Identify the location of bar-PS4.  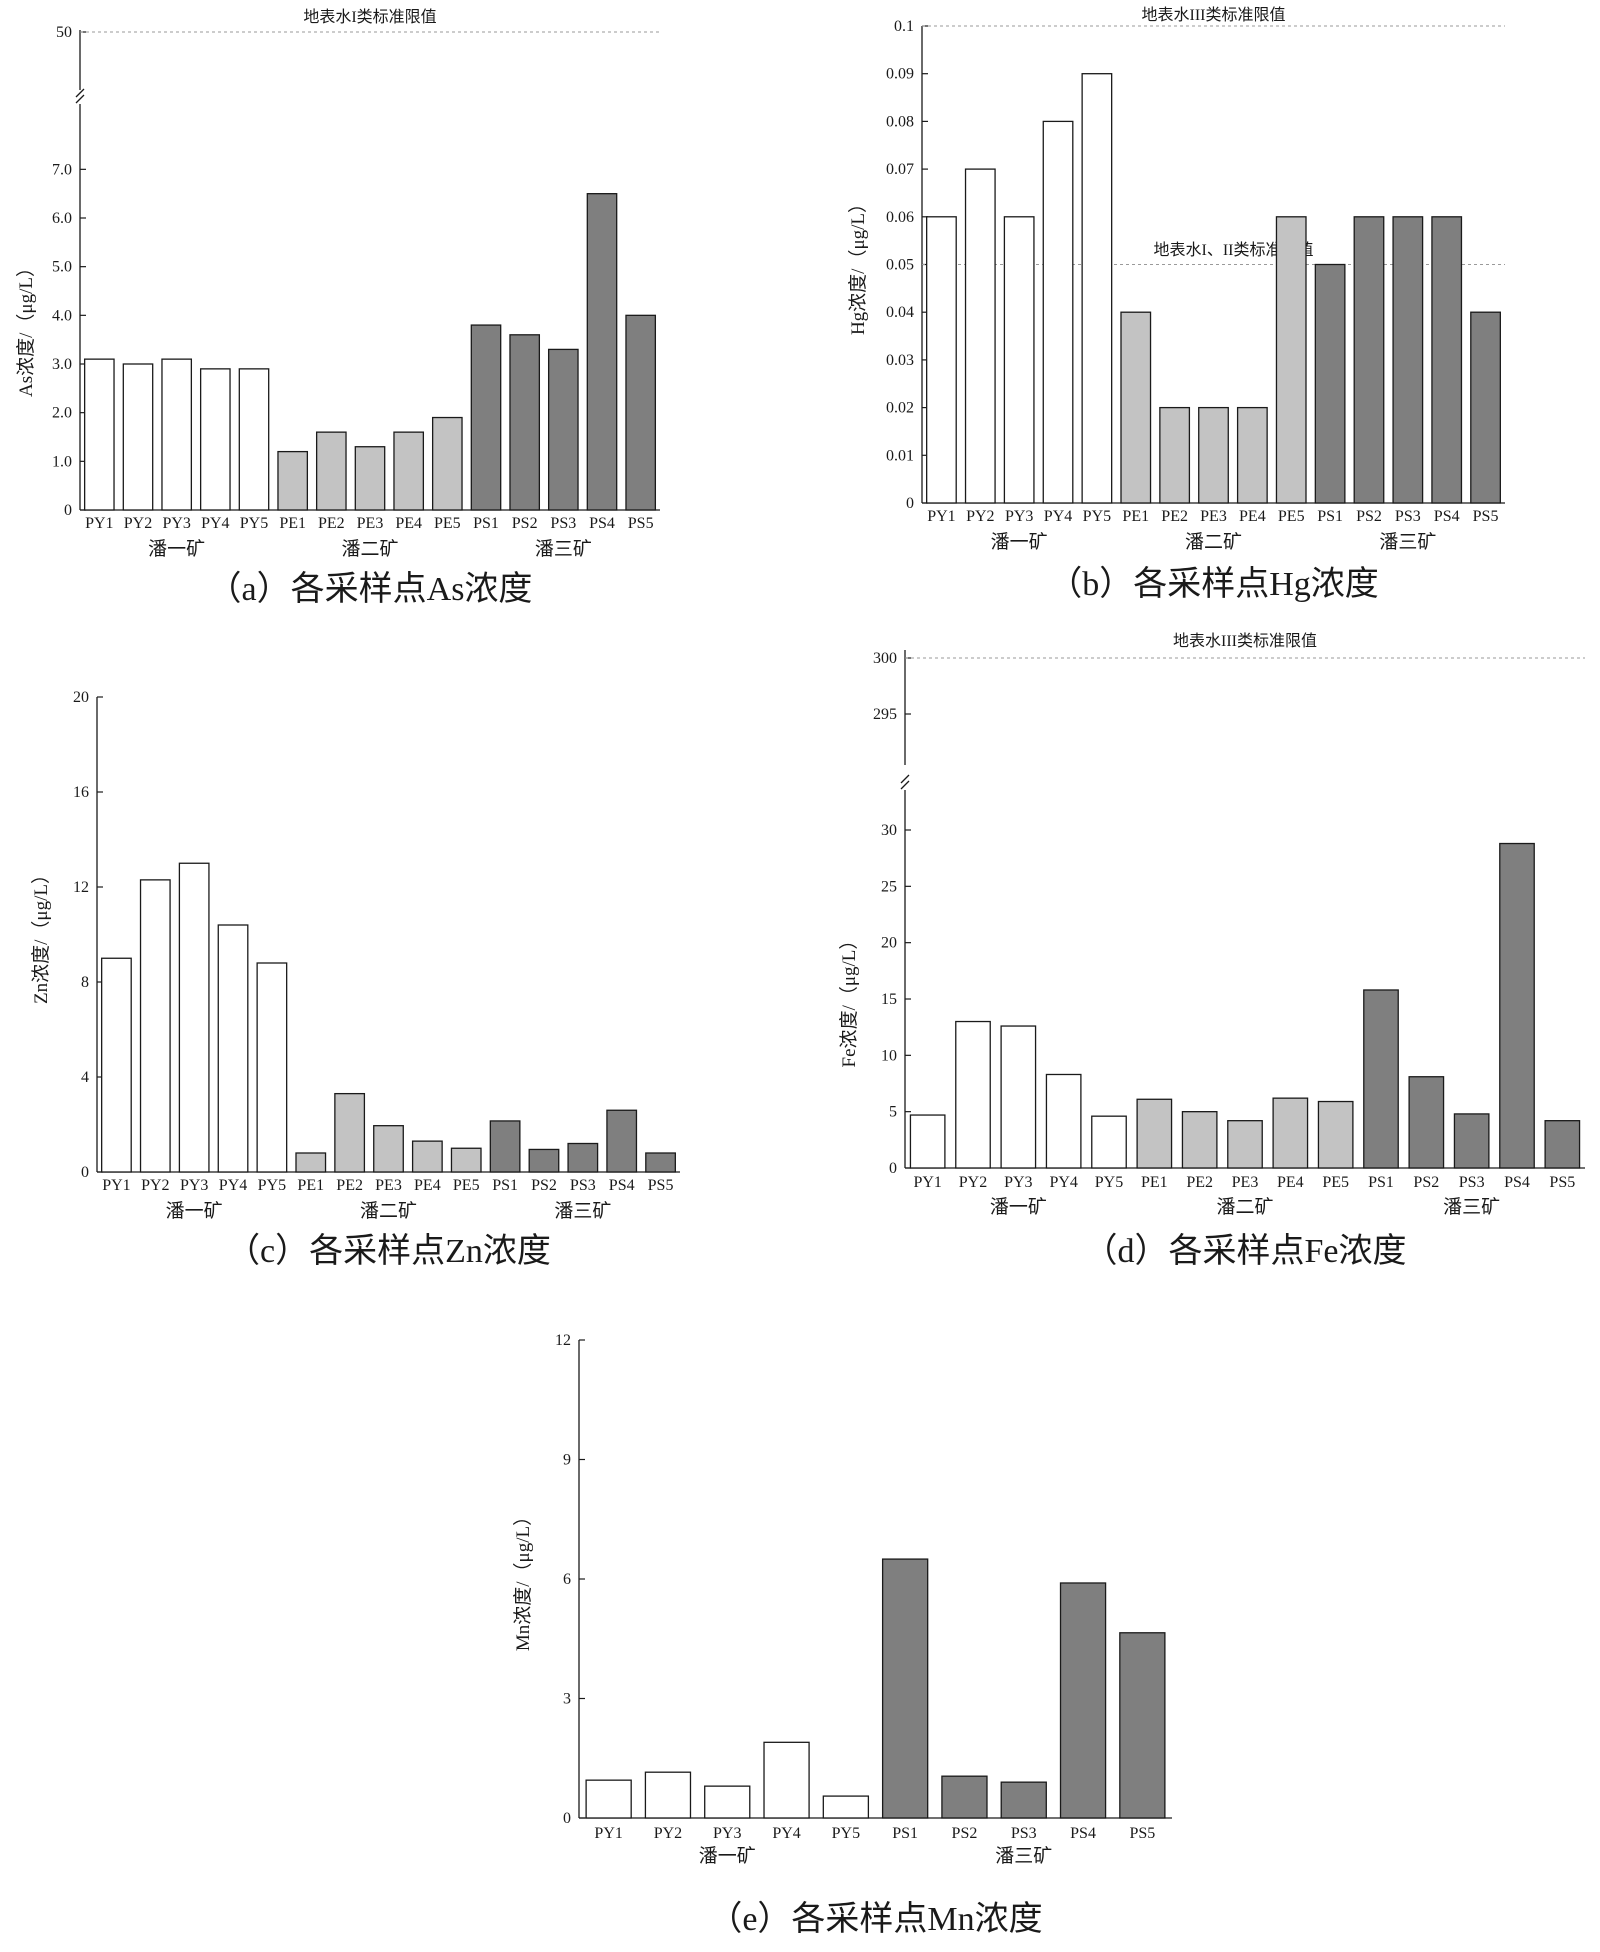
(622, 1141).